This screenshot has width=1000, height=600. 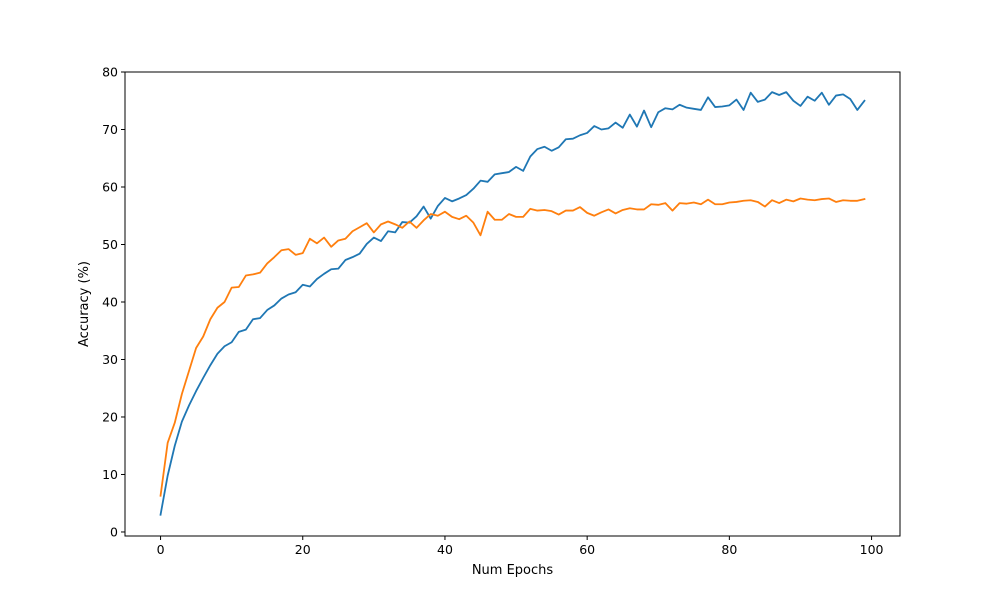 What do you see at coordinates (587, 549) in the screenshot?
I see `x-tick-label: 60` at bounding box center [587, 549].